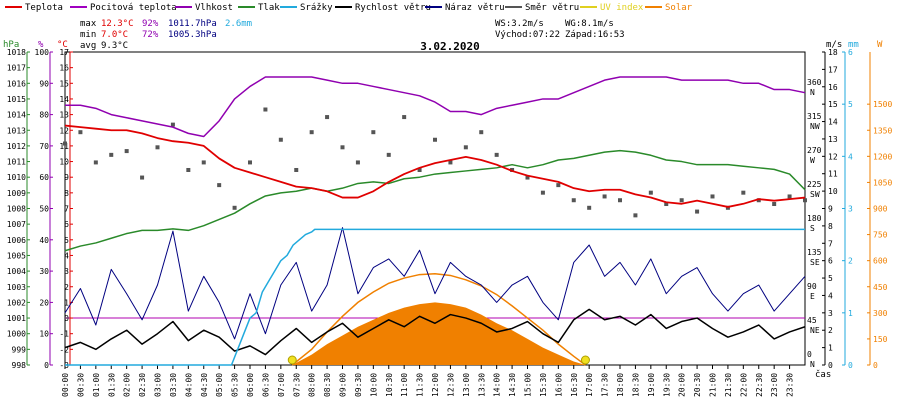  I want to click on series-wind-speed, so click(435, 332).